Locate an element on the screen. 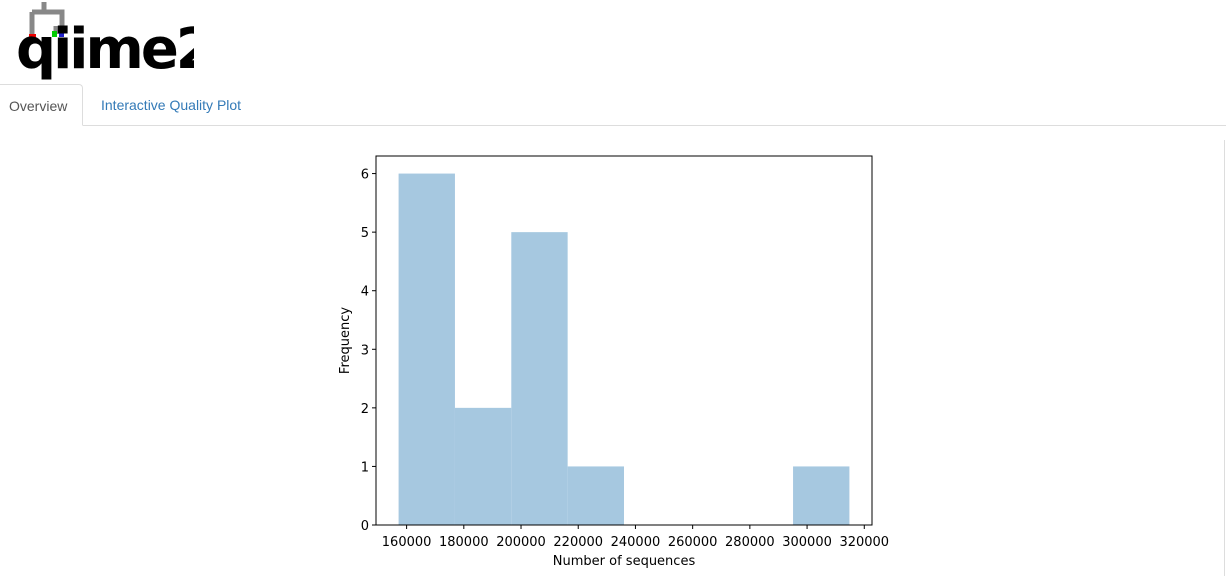 This screenshot has height=576, width=1226. y-tick-label: 5 is located at coordinates (365, 233).